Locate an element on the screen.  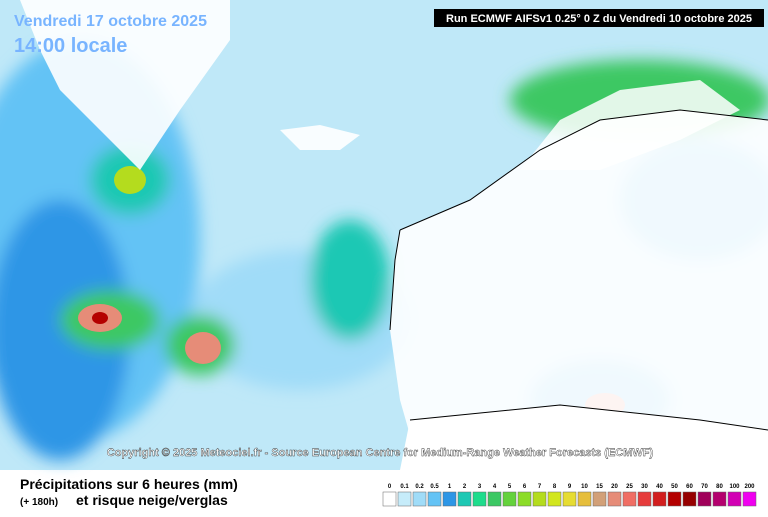
legend-label: 4 is located at coordinates (495, 487).